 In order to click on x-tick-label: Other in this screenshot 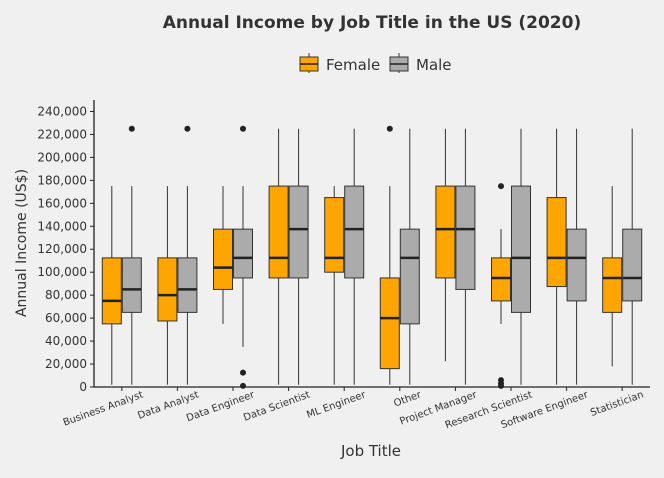, I will do `click(407, 399)`.